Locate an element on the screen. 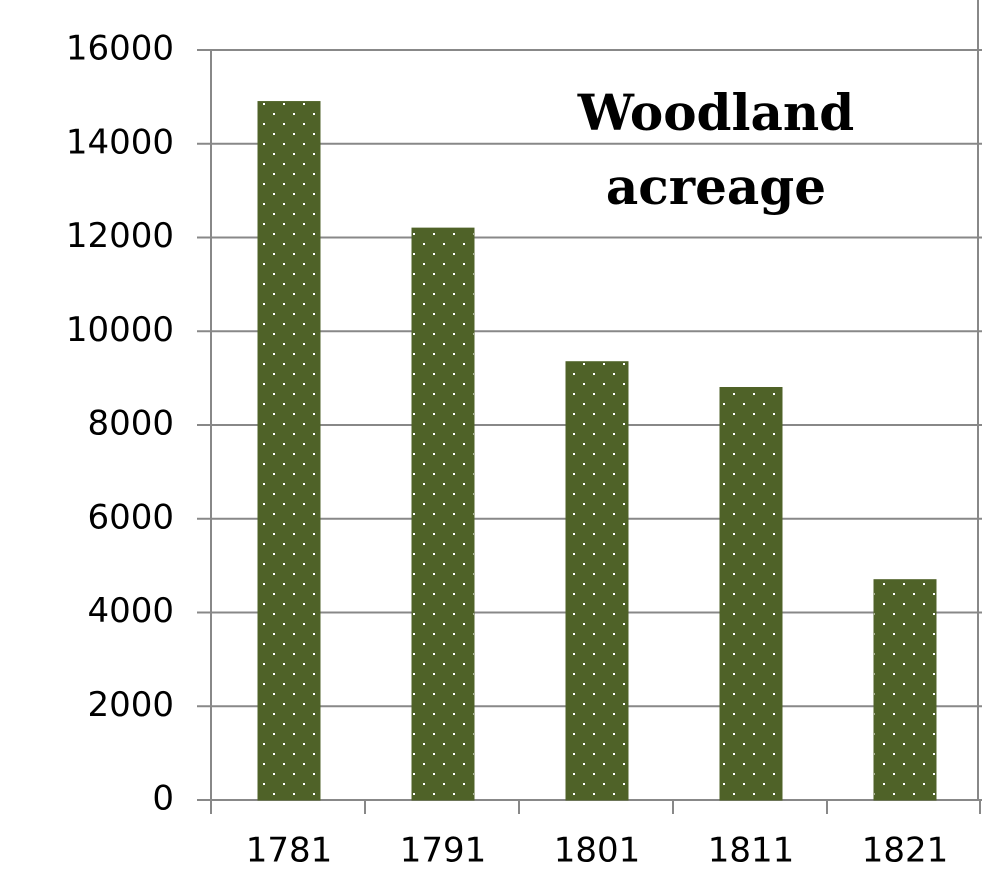  y-tick-label: 14000 is located at coordinates (120, 142).